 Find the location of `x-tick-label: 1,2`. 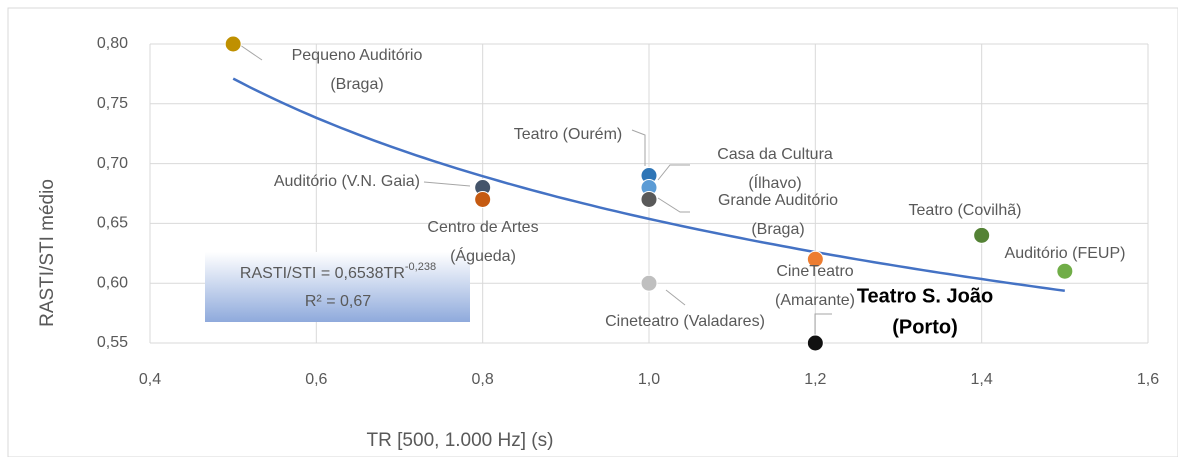

x-tick-label: 1,2 is located at coordinates (815, 379).